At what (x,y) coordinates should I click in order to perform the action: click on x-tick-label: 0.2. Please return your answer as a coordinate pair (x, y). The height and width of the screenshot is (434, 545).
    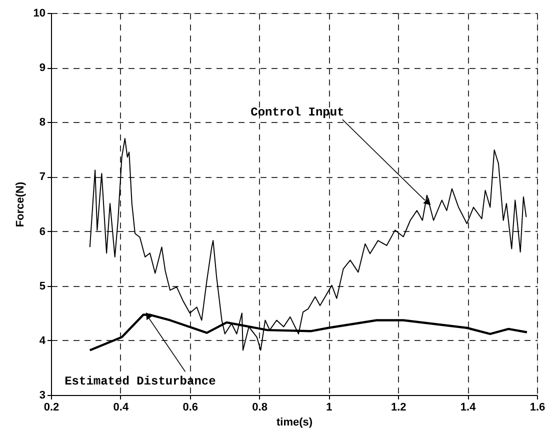
    Looking at the image, I should click on (52, 408).